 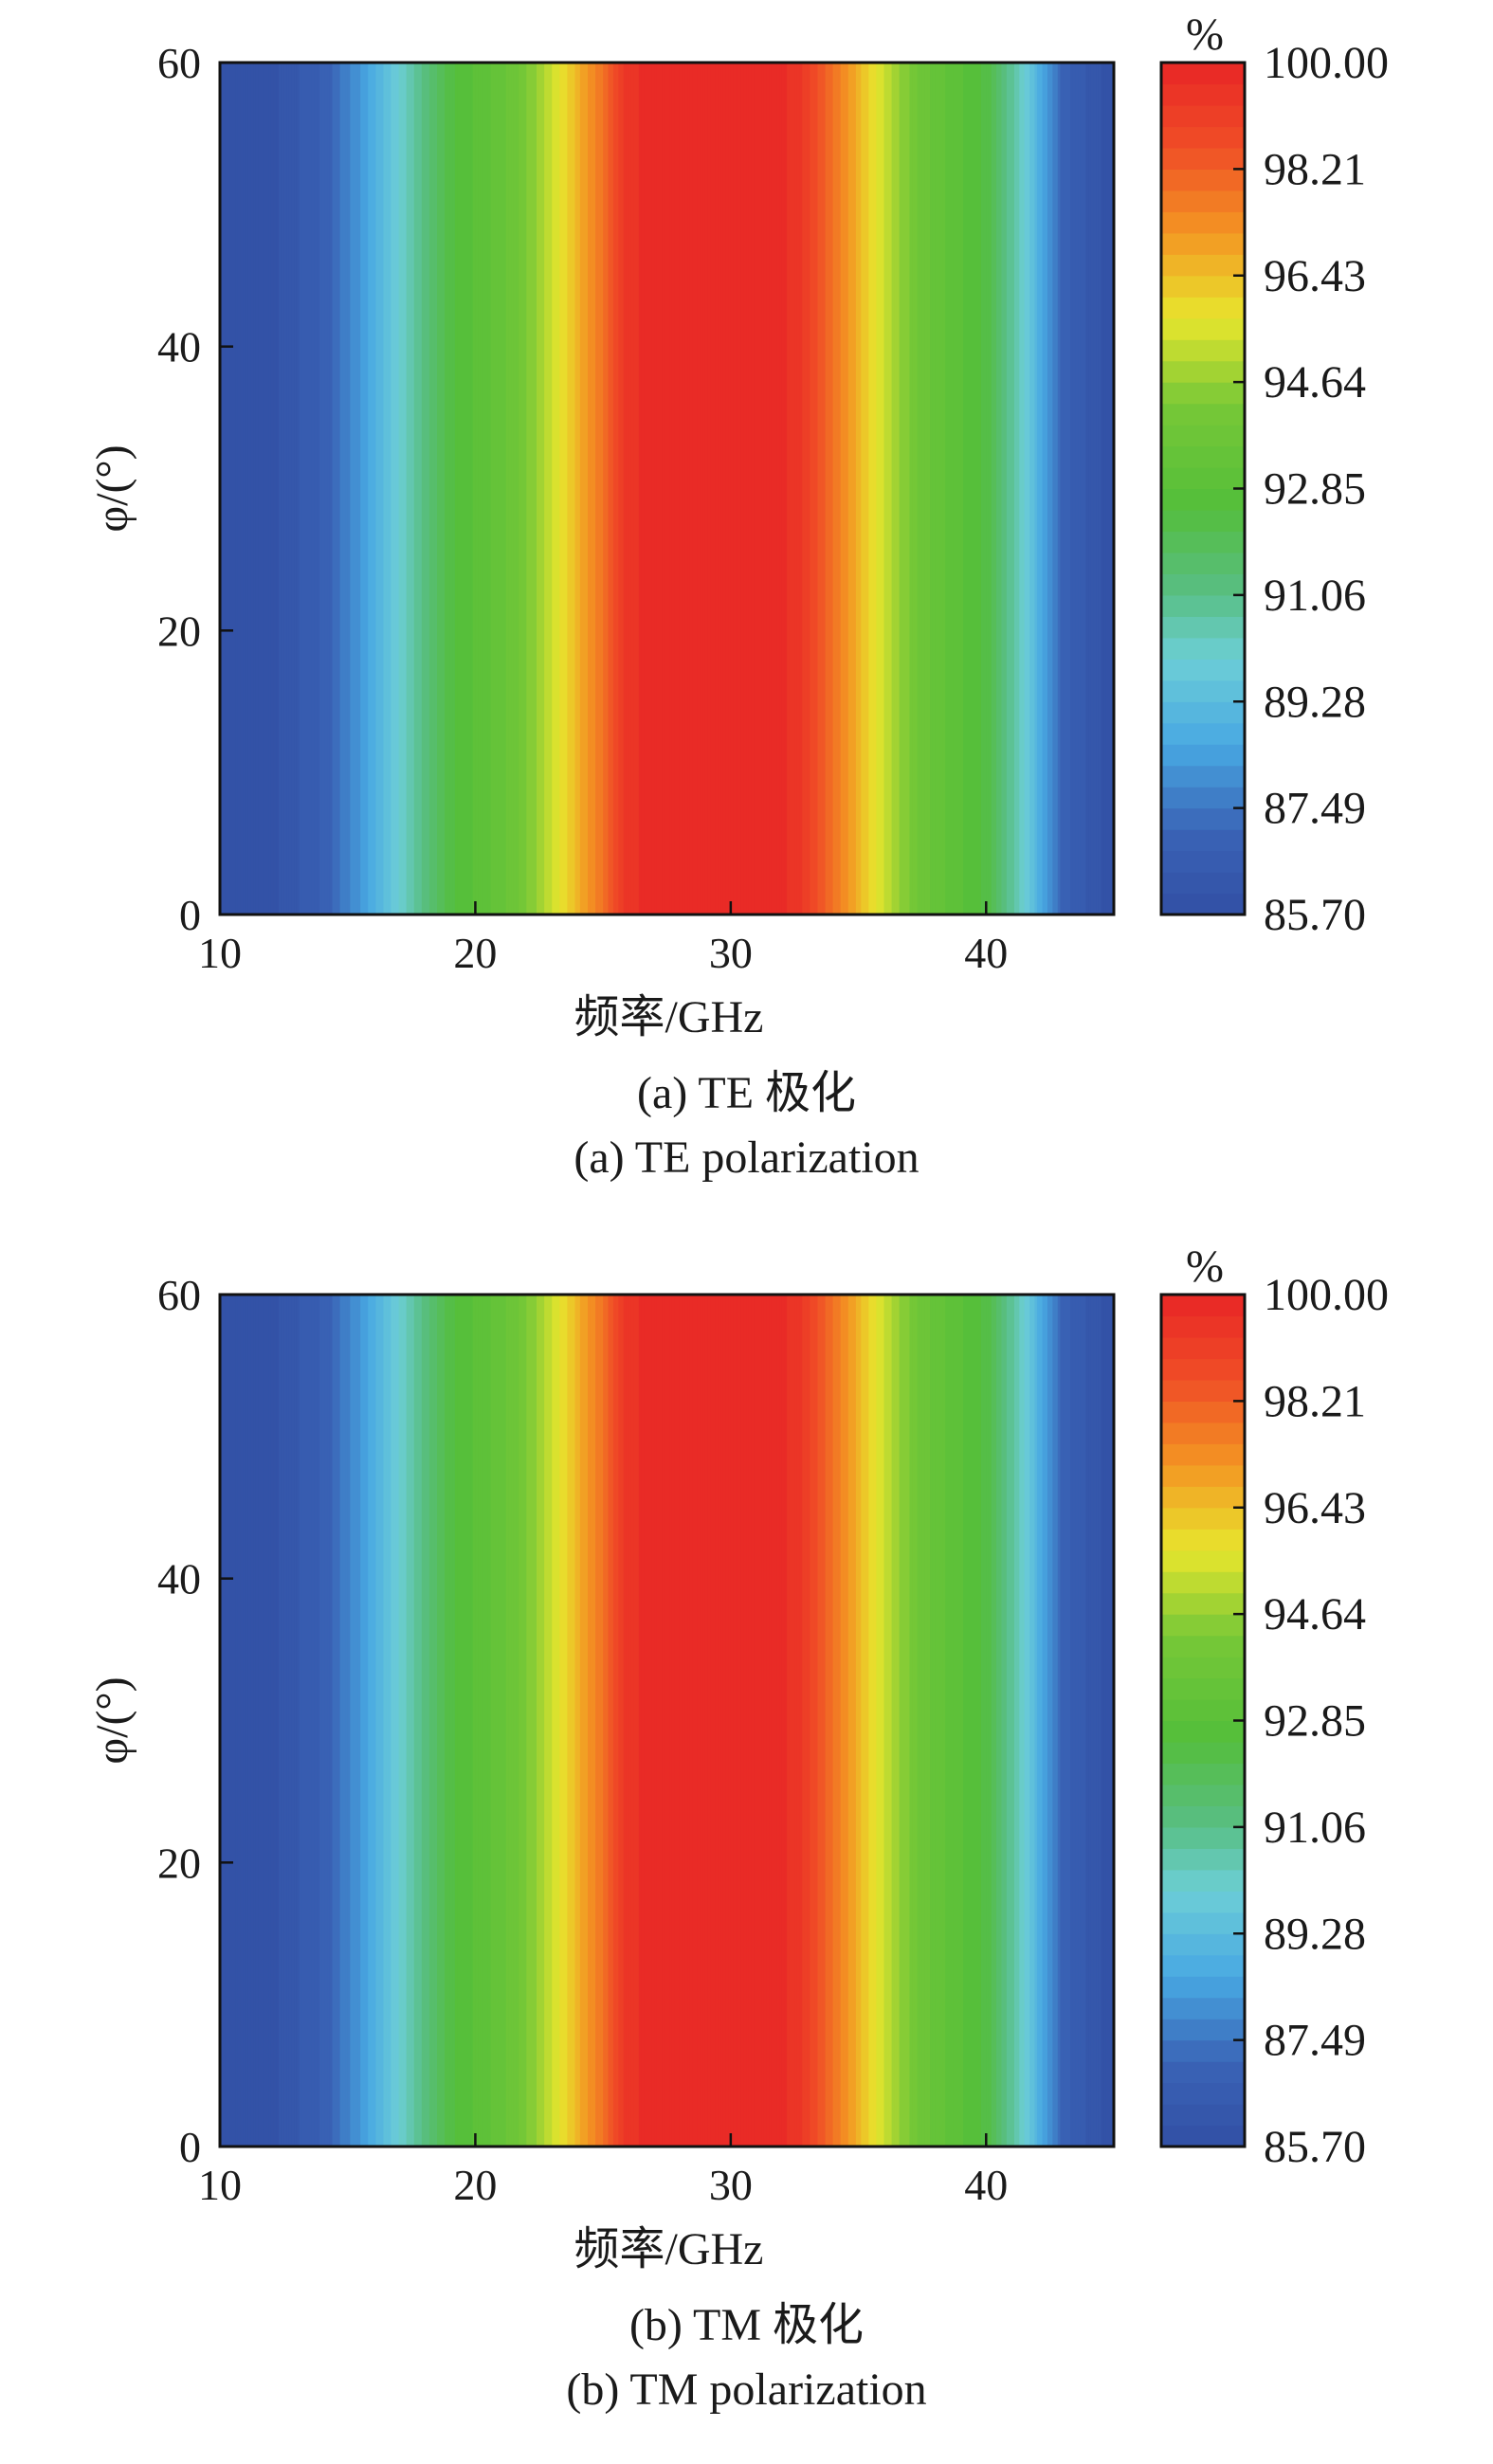 I want to click on colorbar-tick-label: 98.21, so click(x=1315, y=169).